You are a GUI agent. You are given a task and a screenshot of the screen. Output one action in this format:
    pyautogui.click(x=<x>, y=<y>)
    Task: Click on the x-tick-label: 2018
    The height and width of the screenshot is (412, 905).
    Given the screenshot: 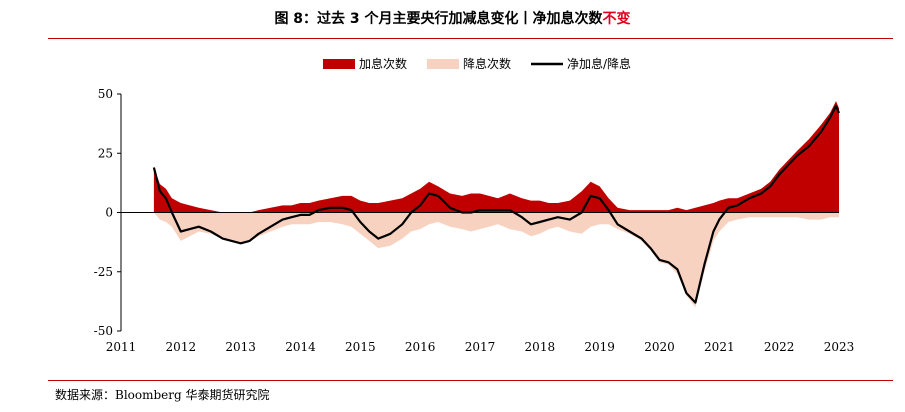 What is the action you would take?
    pyautogui.click(x=540, y=347)
    